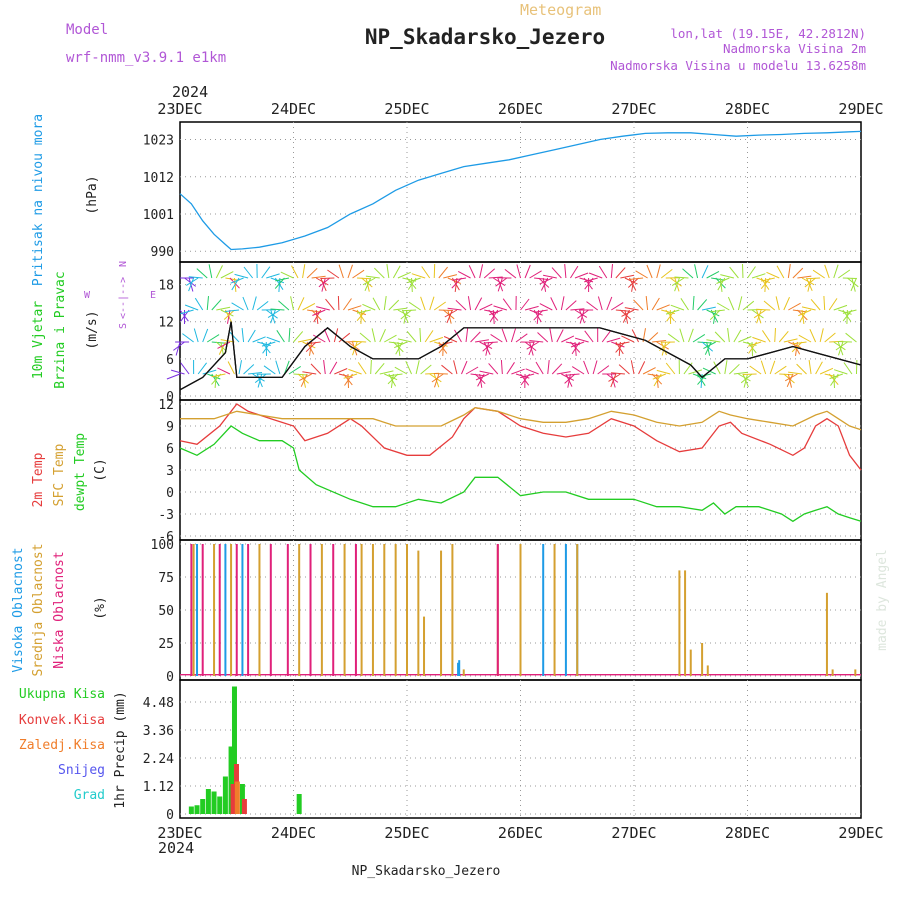 This screenshot has width=900, height=900. What do you see at coordinates (166, 405) in the screenshot?
I see `y-tick-label: 12` at bounding box center [166, 405].